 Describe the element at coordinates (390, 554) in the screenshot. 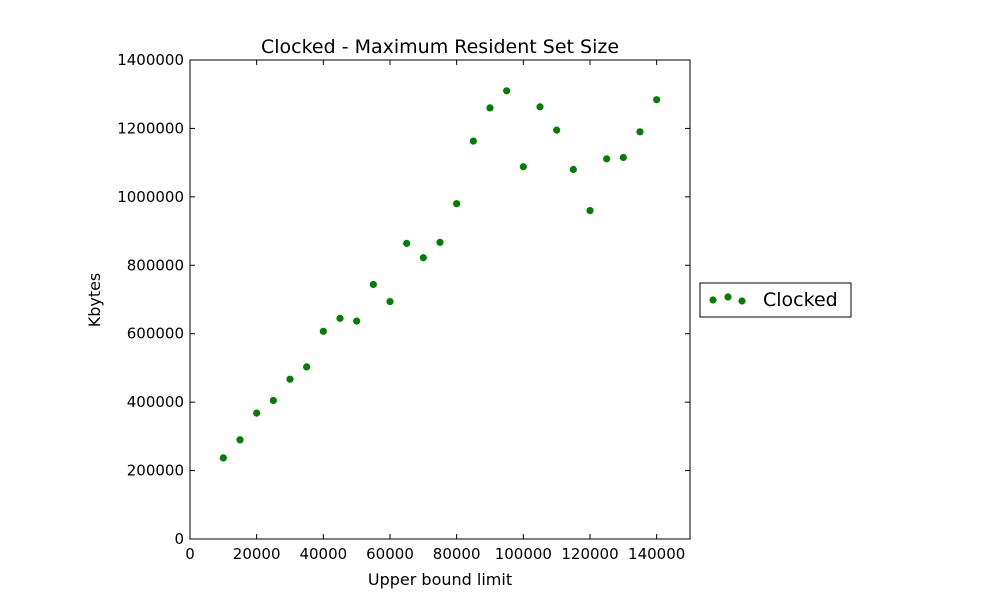

I see `x-tick-label: 60000` at that location.